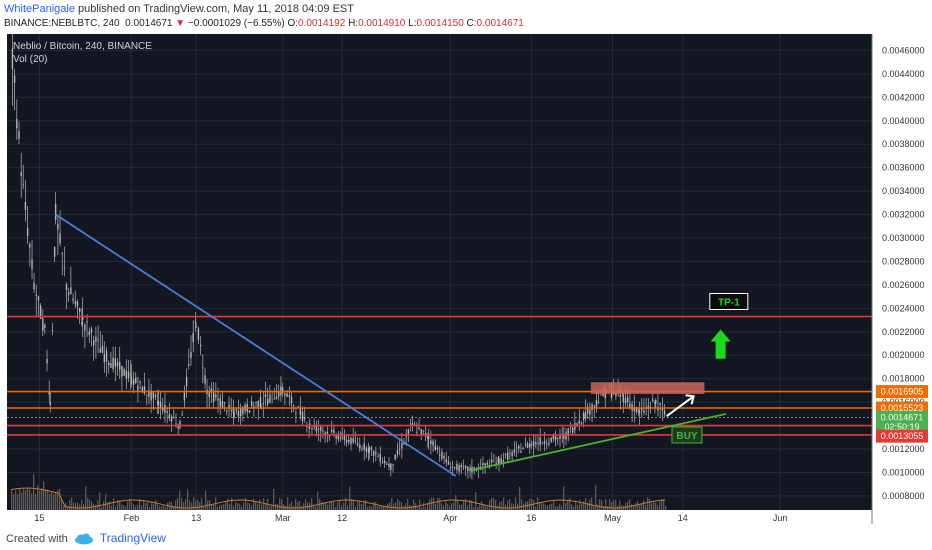 The image size is (932, 550). Describe the element at coordinates (903, 355) in the screenshot. I see `y-tick-label: 0.0020000` at that location.